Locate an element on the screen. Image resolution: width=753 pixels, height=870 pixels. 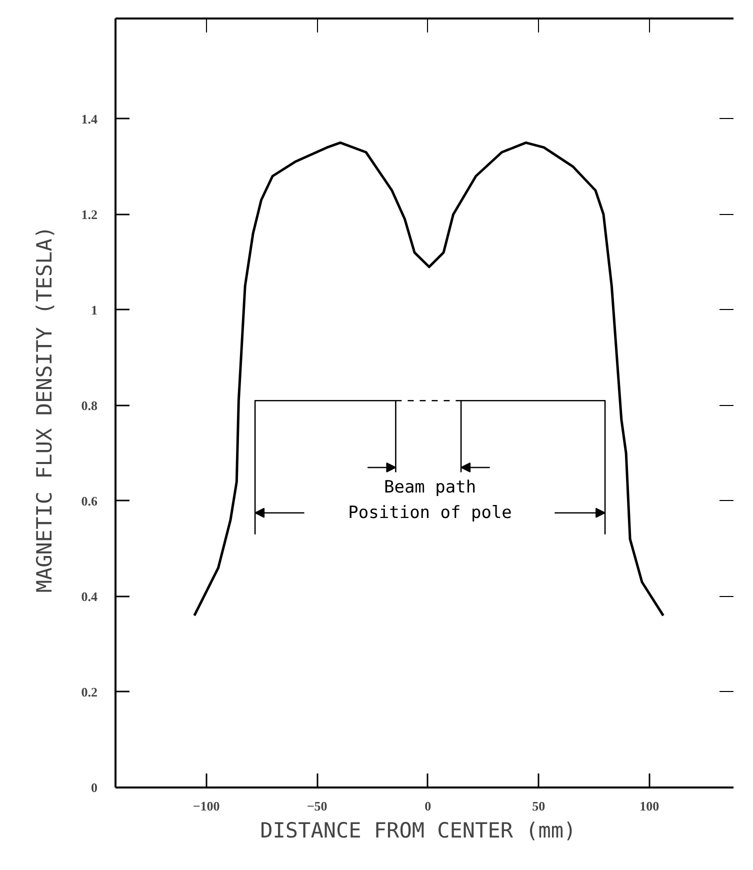
annotation: Beam path is located at coordinates (430, 488).